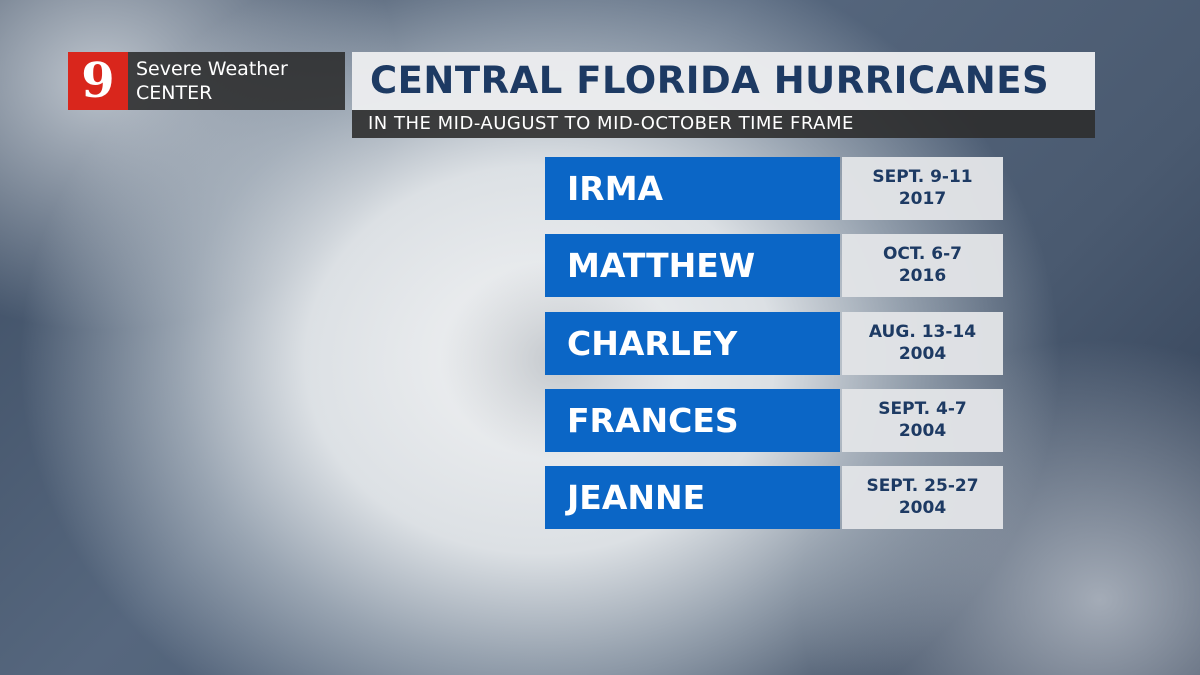  I want to click on logo-number: 9, so click(98, 81).